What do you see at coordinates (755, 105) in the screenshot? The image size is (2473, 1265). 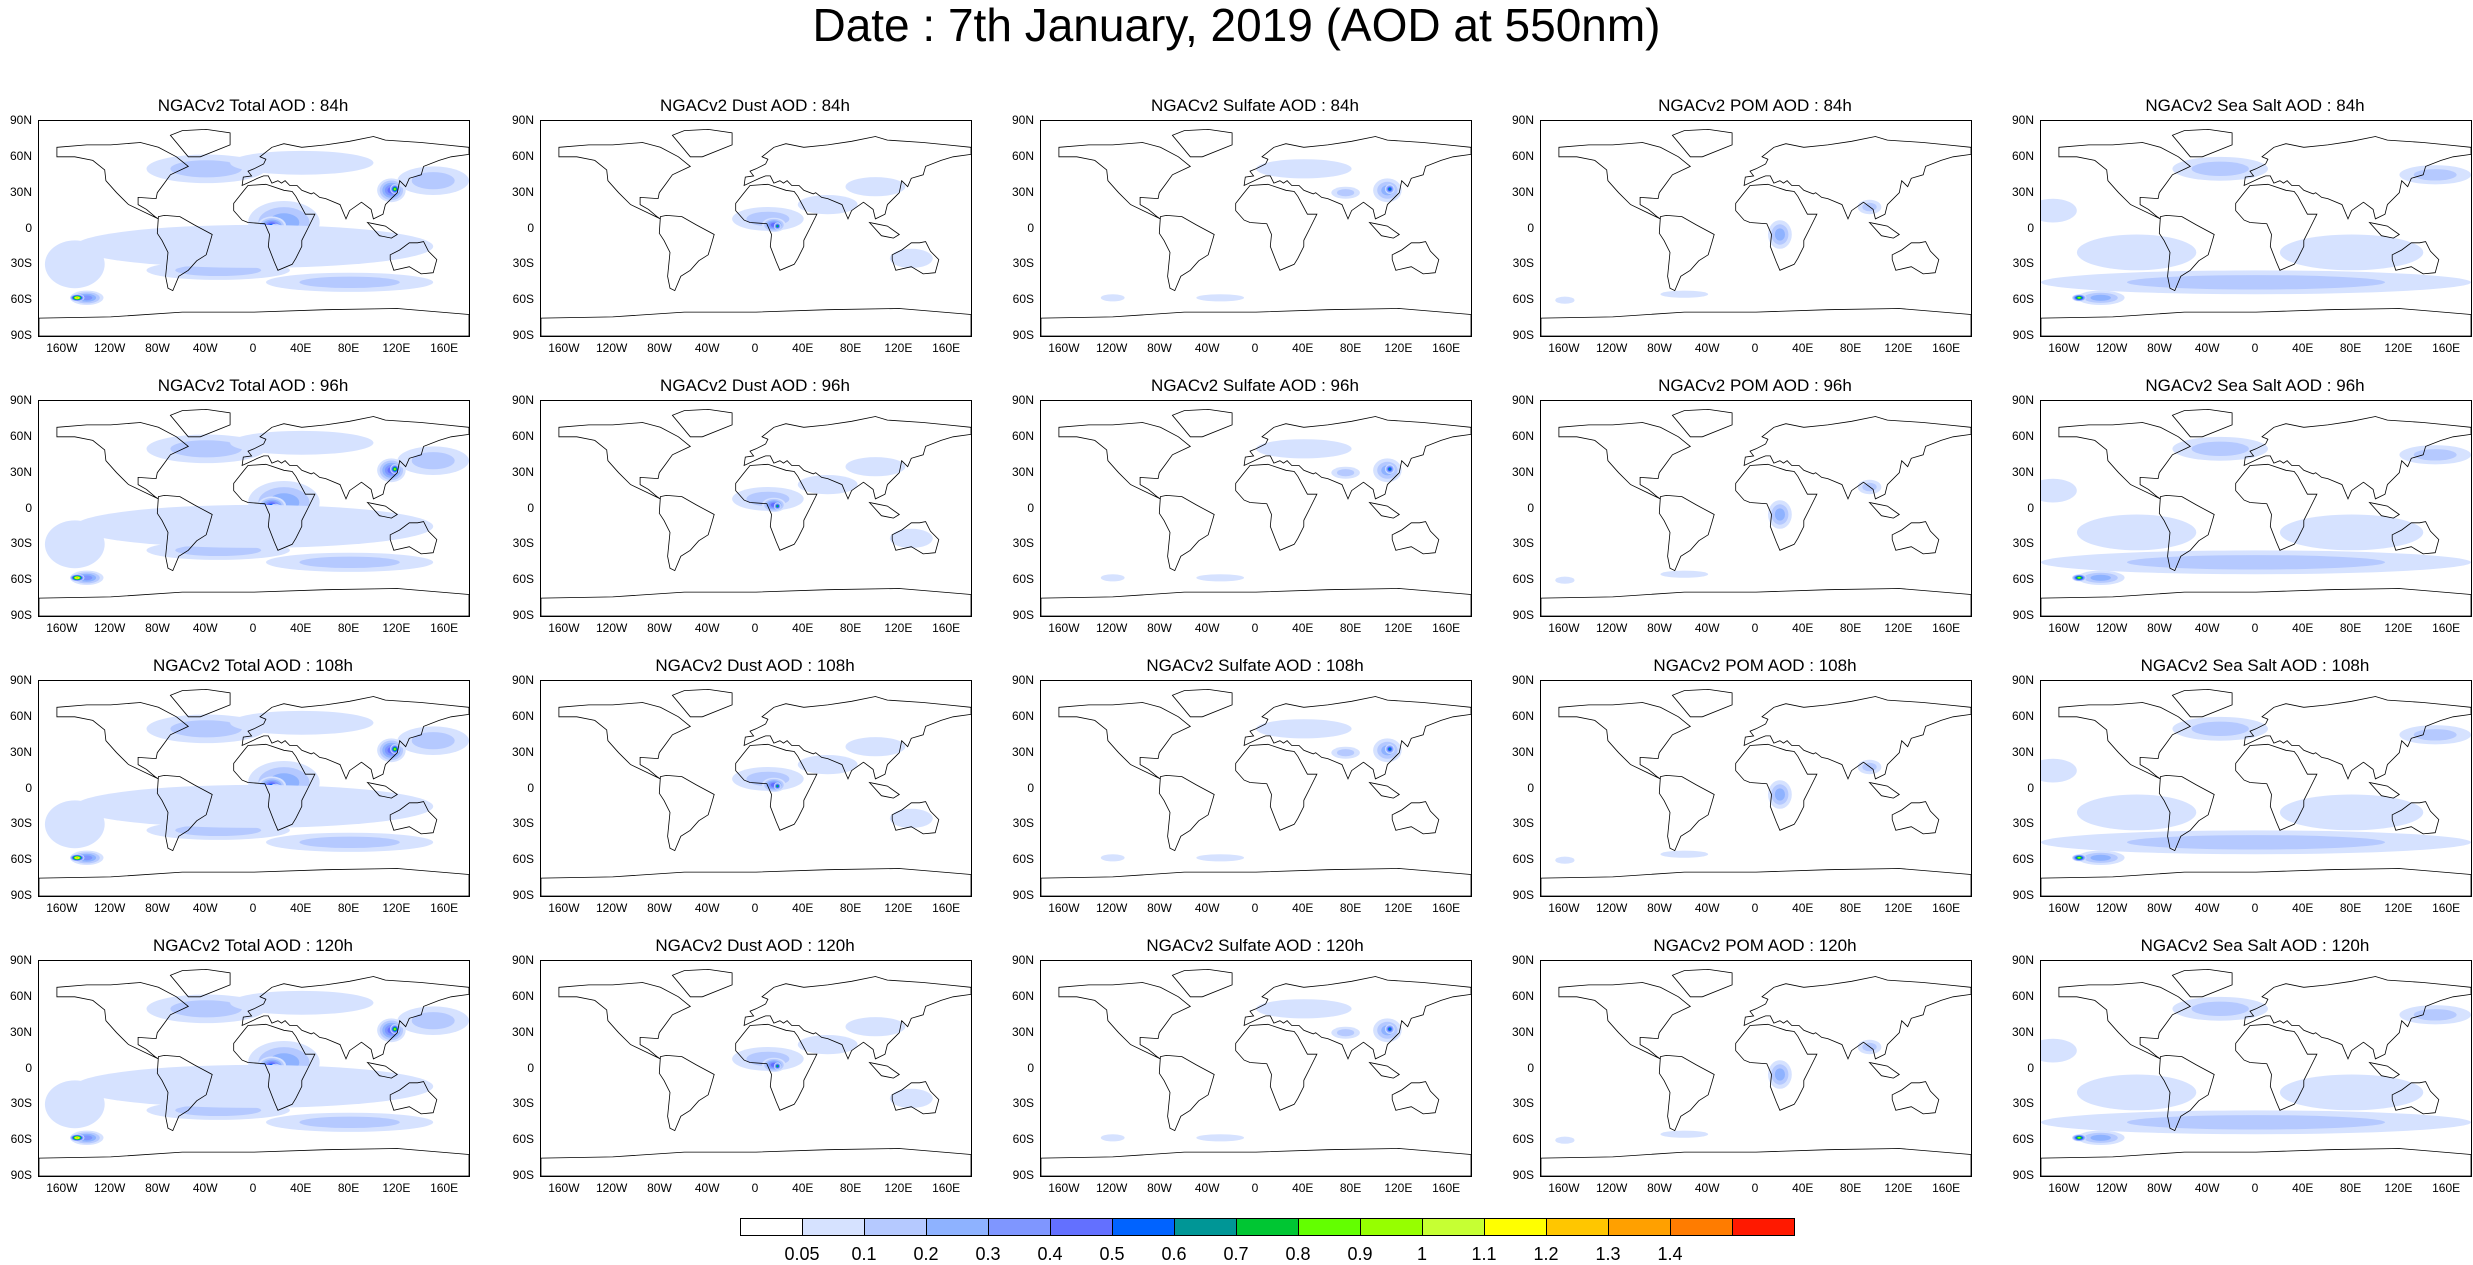 I see `panel-title: NGACv2 Dust AOD : 84h` at bounding box center [755, 105].